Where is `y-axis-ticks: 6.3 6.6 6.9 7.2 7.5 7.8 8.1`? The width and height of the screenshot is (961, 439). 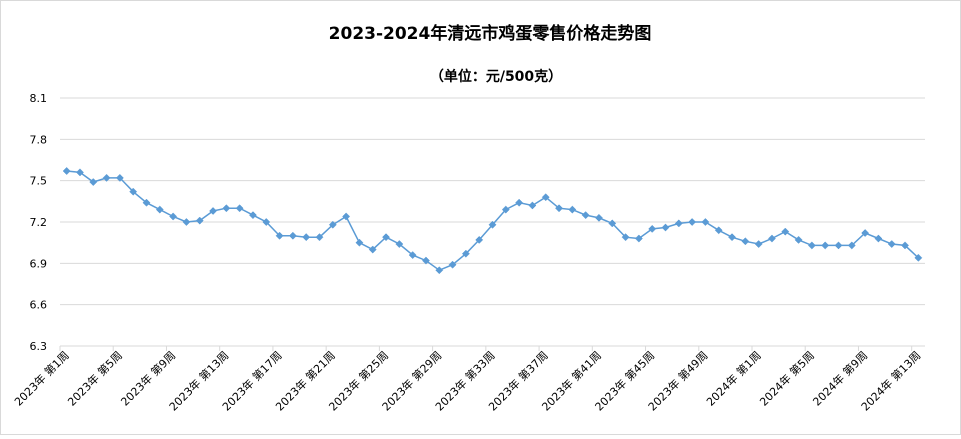 y-axis-ticks: 6.3 6.6 6.9 7.2 7.5 7.8 8.1 is located at coordinates (39, 222).